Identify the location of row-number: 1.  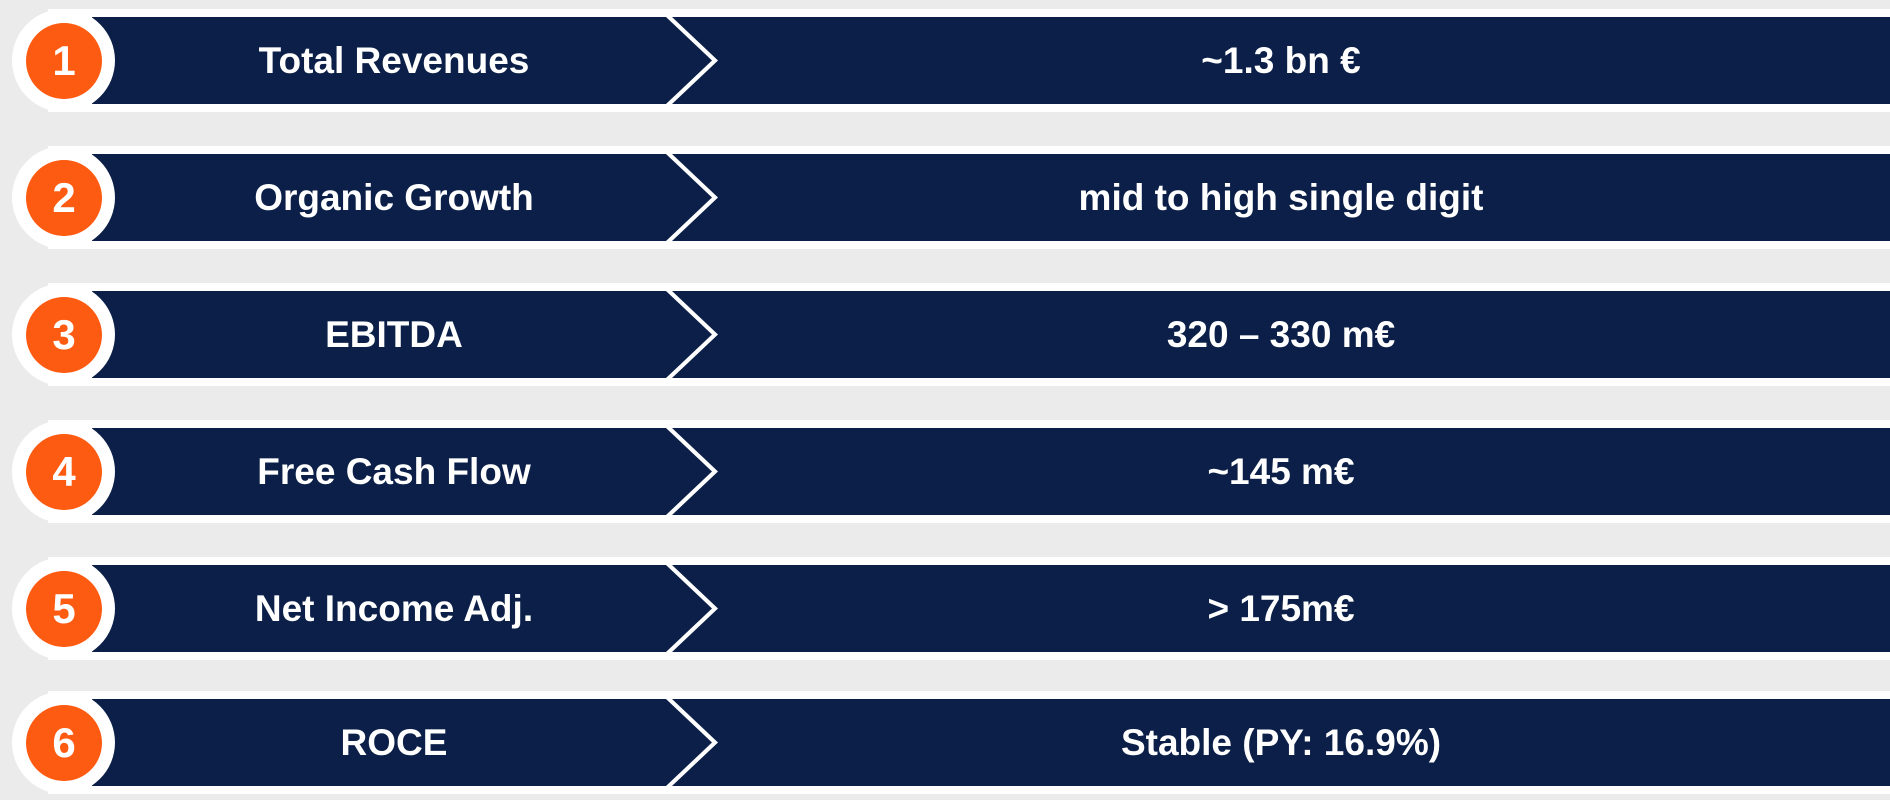
(64, 60).